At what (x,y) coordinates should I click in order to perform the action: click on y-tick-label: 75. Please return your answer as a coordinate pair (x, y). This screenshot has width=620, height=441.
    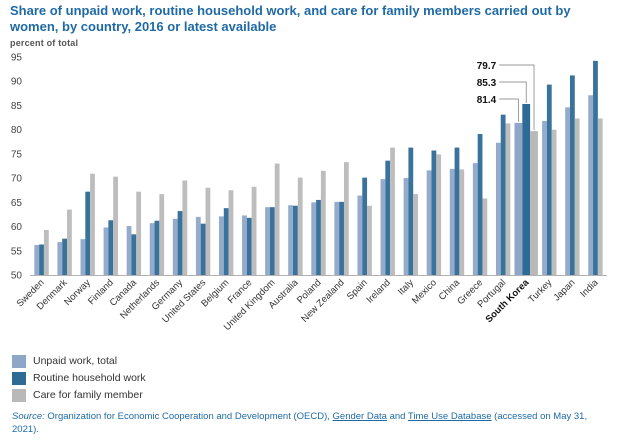
    Looking at the image, I should click on (17, 154).